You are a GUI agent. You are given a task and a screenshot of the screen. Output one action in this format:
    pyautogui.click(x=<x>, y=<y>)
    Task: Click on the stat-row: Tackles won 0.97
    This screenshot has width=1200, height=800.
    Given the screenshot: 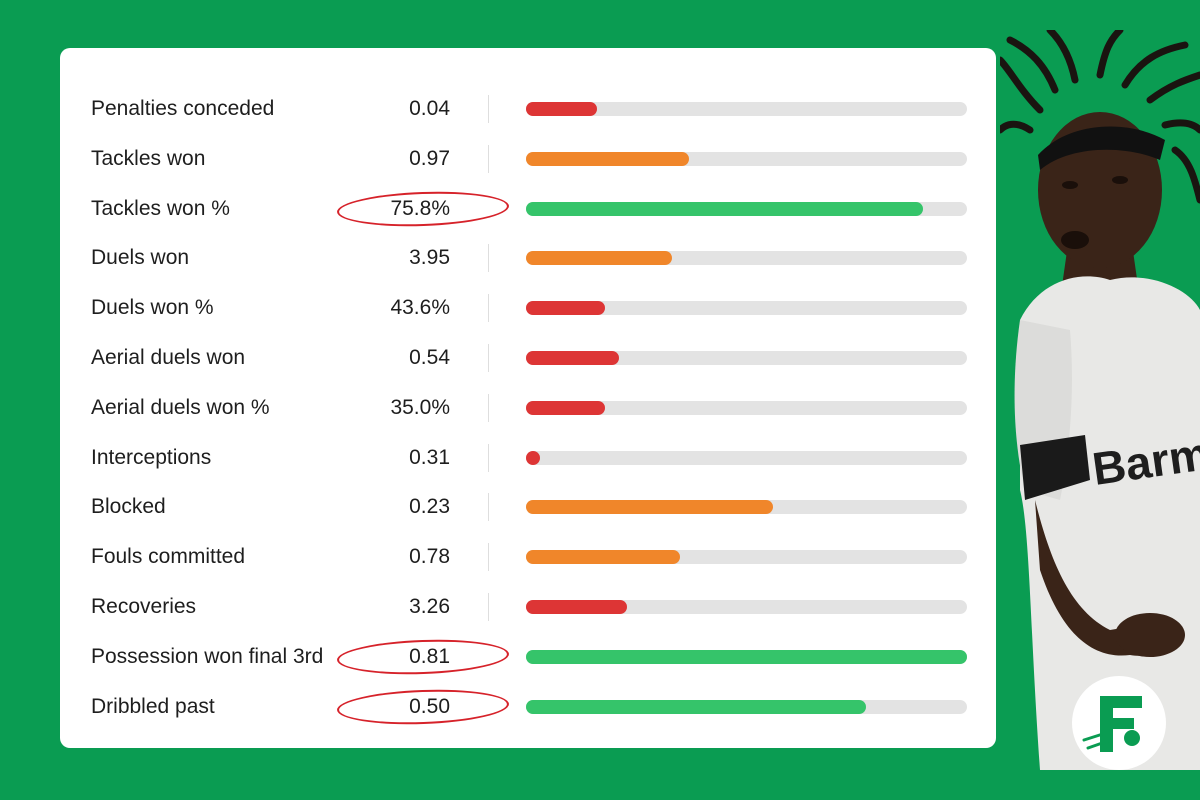 What is the action you would take?
    pyautogui.click(x=528, y=159)
    